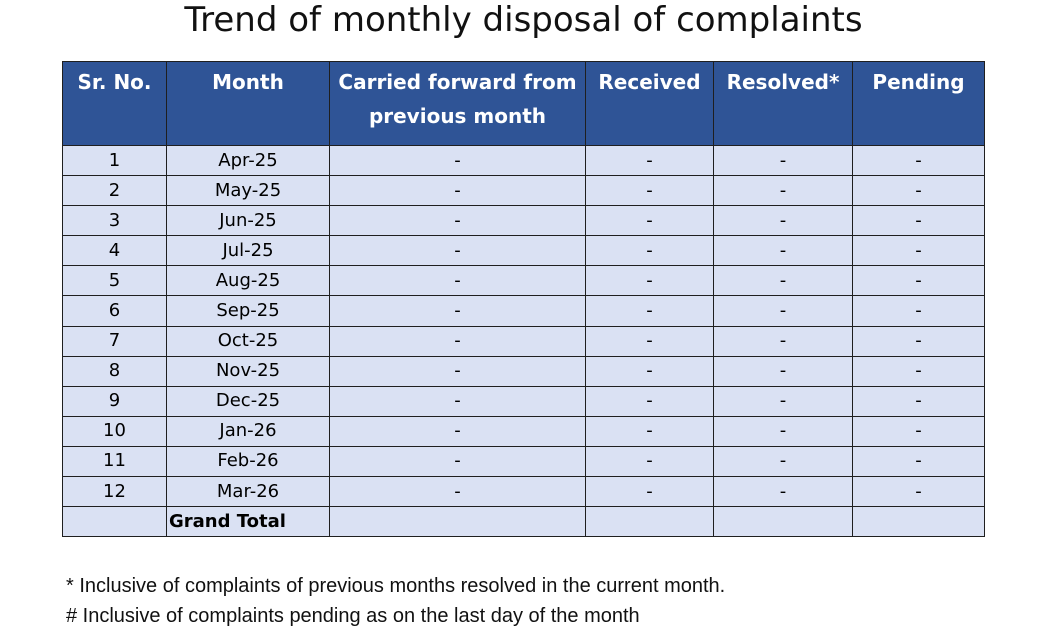 This screenshot has height=631, width=1047. I want to click on header-resolved: Resolved*, so click(783, 103).